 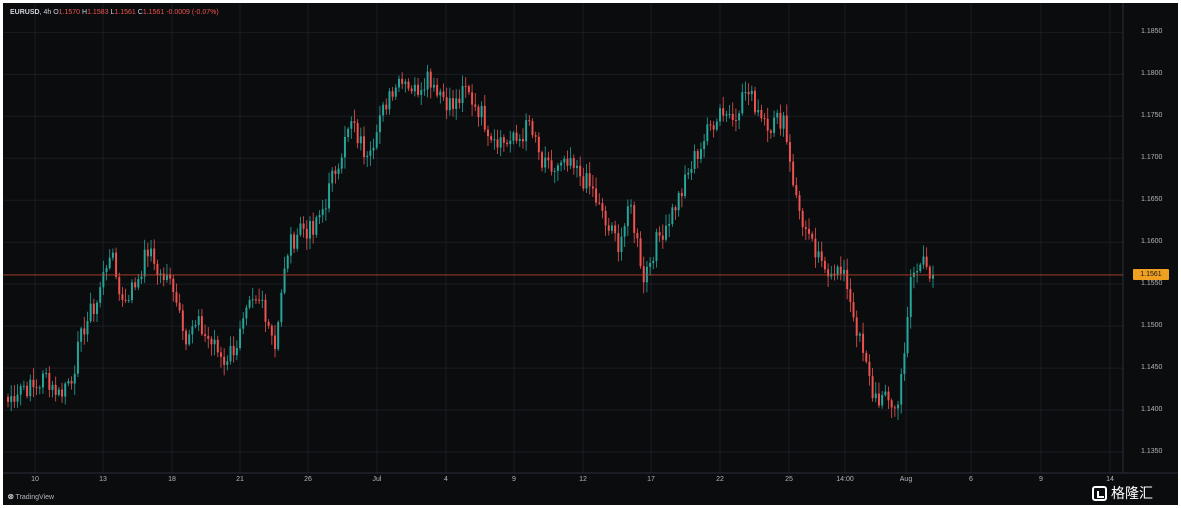 What do you see at coordinates (31, 498) in the screenshot?
I see `tradingview-branding: ⭙ TradingView` at bounding box center [31, 498].